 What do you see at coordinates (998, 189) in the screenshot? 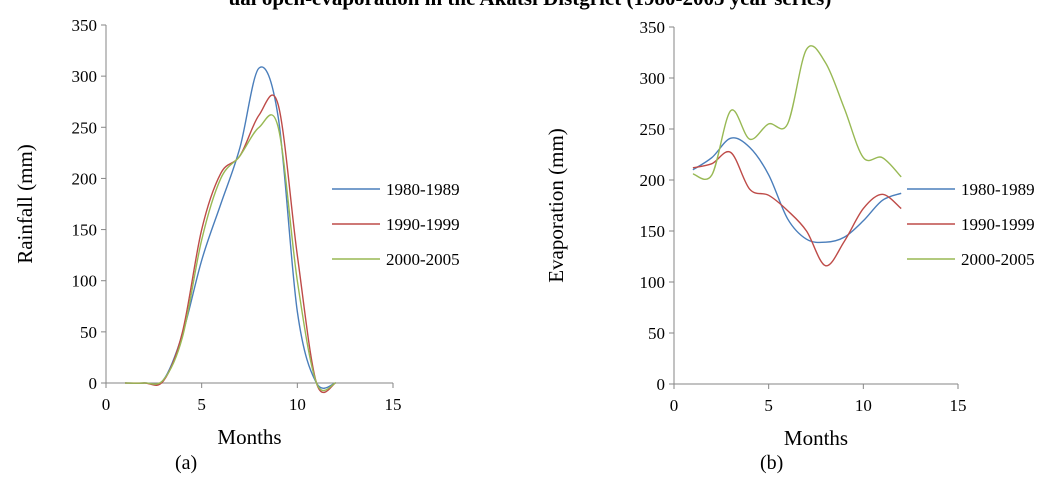
I see `evaporation-legend-label: 1980-1989` at bounding box center [998, 189].